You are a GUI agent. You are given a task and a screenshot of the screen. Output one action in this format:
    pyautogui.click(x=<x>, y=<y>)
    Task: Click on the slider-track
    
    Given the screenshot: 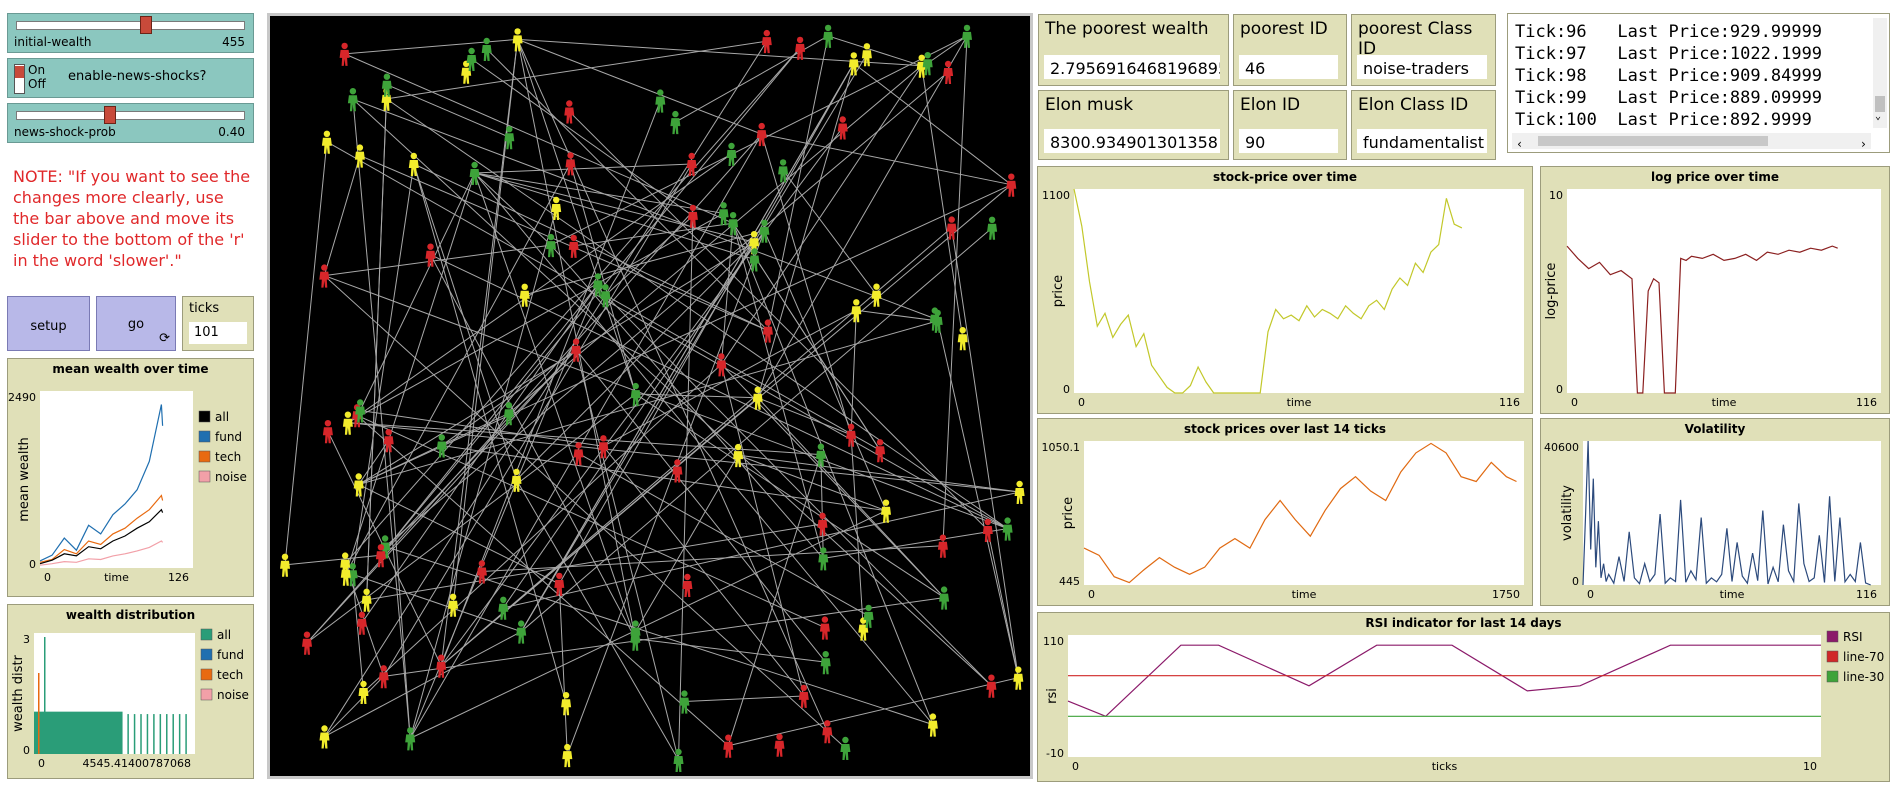 What is the action you would take?
    pyautogui.click(x=130, y=115)
    